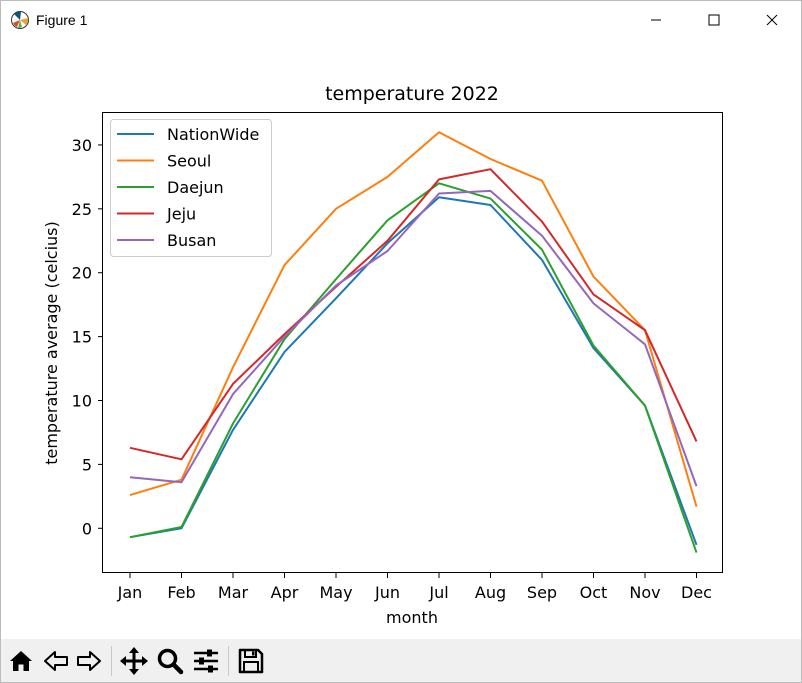 This screenshot has width=802, height=683. I want to click on home-icon, so click(21, 661).